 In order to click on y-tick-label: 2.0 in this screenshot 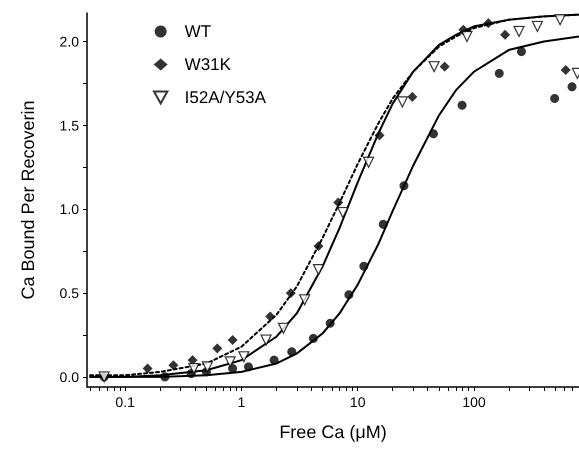, I will do `click(70, 42)`.